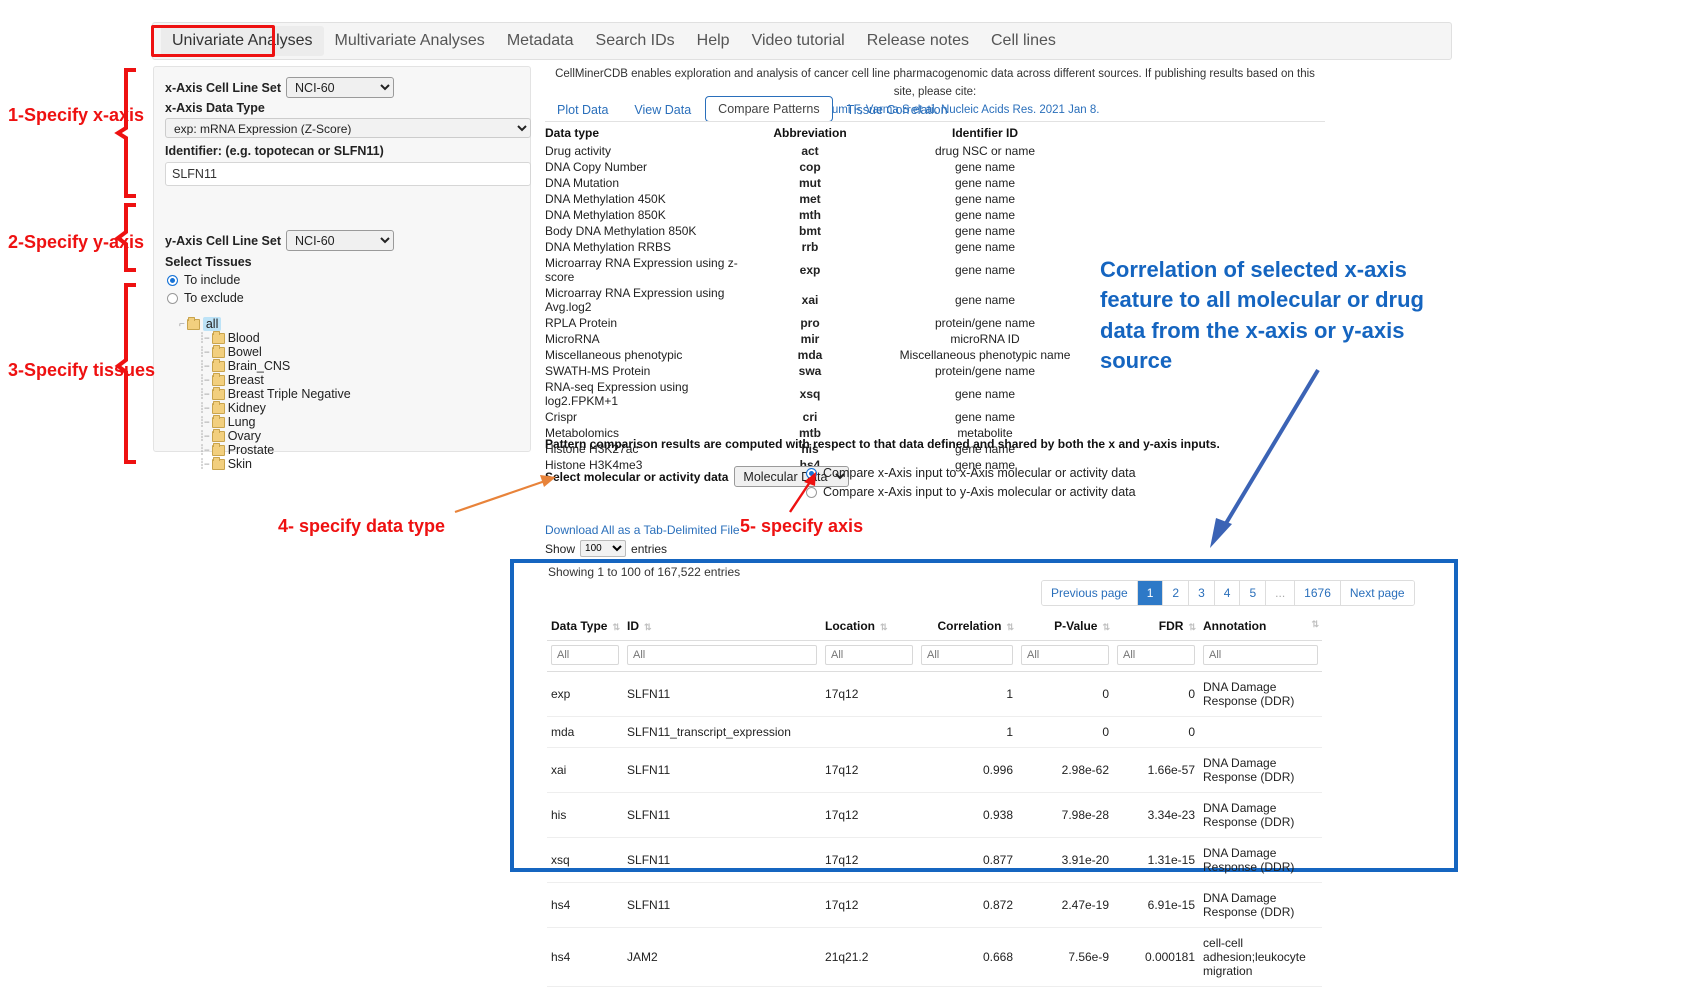 The height and width of the screenshot is (987, 1700). I want to click on filter-cell-p-value, so click(1065, 656).